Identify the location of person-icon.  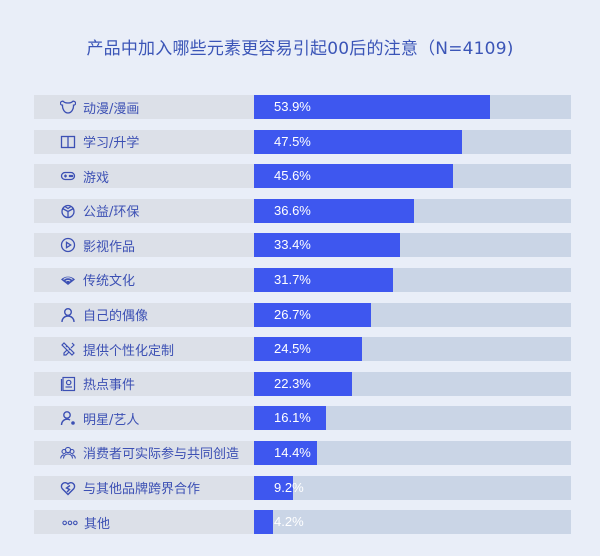
(68, 315).